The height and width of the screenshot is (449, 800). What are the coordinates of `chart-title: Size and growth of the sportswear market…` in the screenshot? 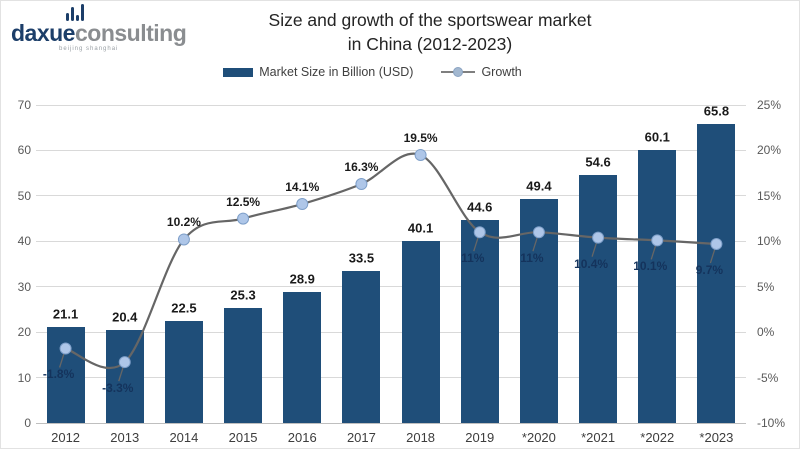 It's located at (430, 32).